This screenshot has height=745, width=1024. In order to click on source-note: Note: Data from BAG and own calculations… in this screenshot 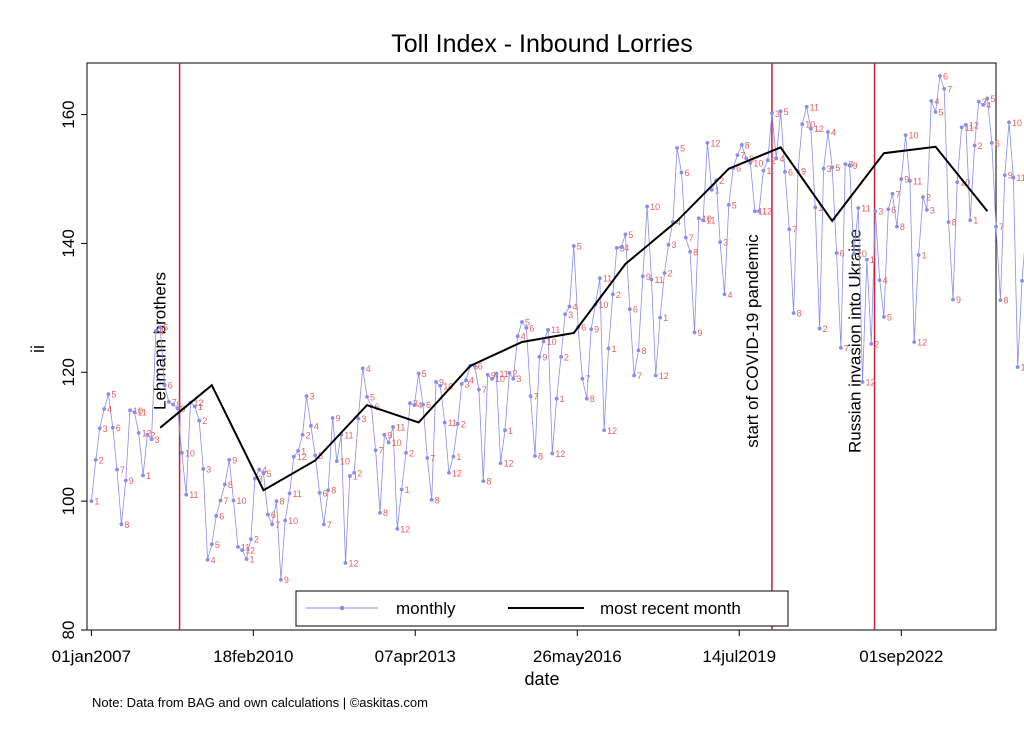, I will do `click(260, 702)`.